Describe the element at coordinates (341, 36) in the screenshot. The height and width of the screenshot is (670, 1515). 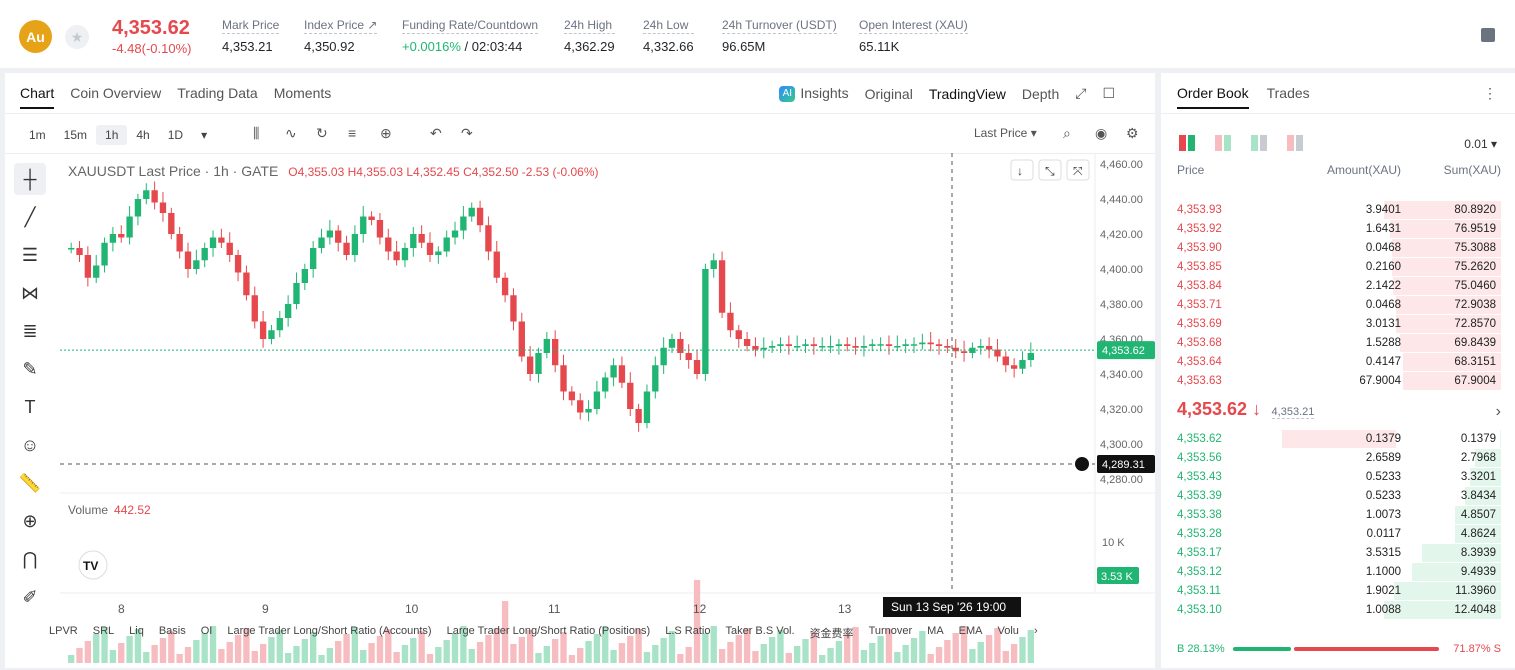
I see `stat-index-price: Index Price ↗ 4,350.92` at that location.